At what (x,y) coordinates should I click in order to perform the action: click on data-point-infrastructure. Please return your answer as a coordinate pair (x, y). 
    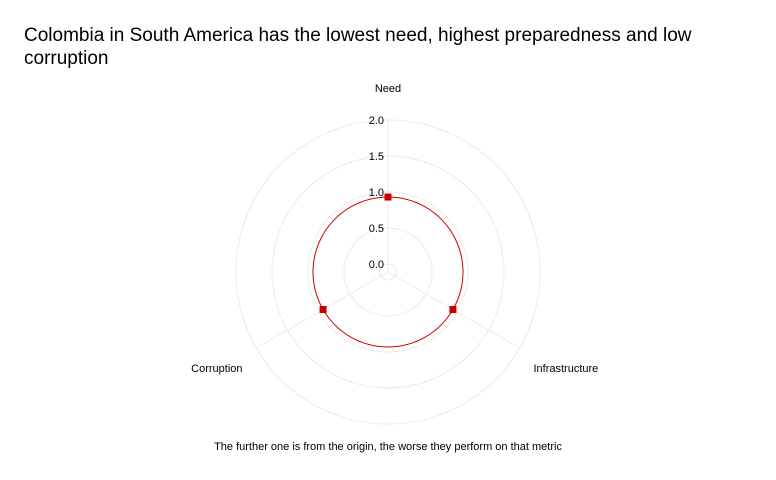
    Looking at the image, I should click on (453, 309).